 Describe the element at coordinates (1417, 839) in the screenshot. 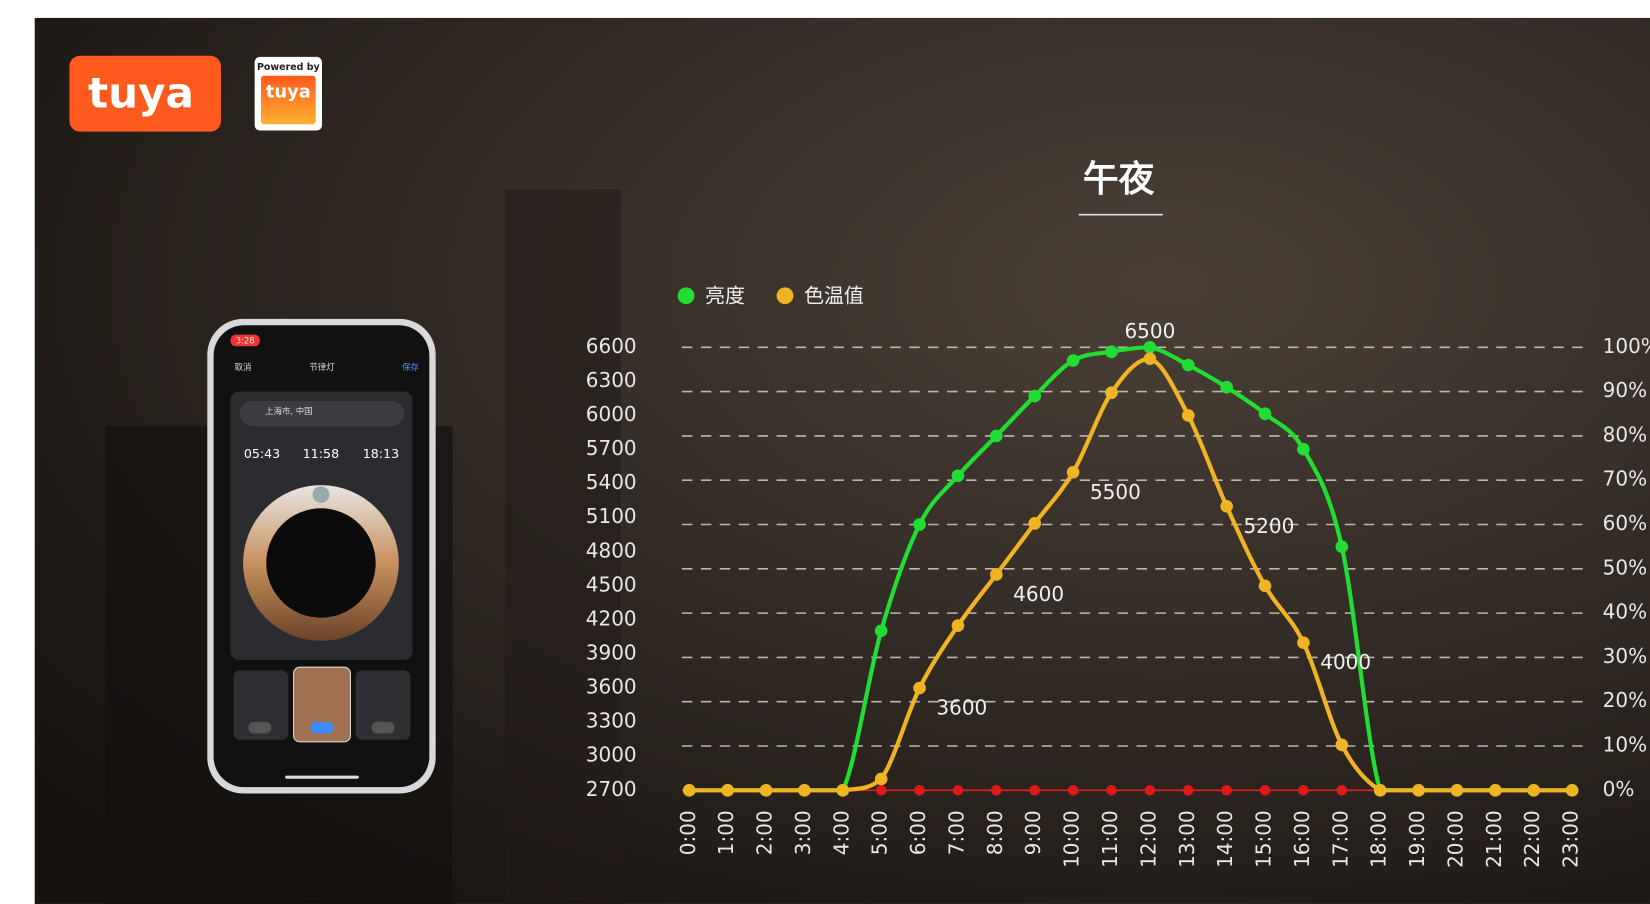

I see `x-tick-label: 19:00` at that location.